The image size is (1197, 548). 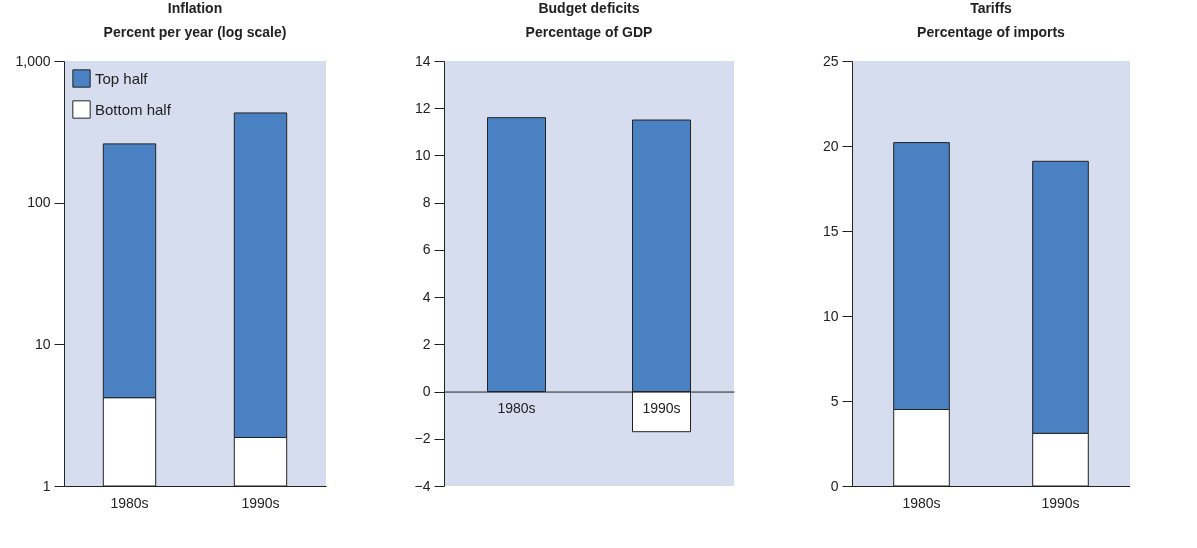 What do you see at coordinates (422, 107) in the screenshot?
I see `y-tick-label: 12` at bounding box center [422, 107].